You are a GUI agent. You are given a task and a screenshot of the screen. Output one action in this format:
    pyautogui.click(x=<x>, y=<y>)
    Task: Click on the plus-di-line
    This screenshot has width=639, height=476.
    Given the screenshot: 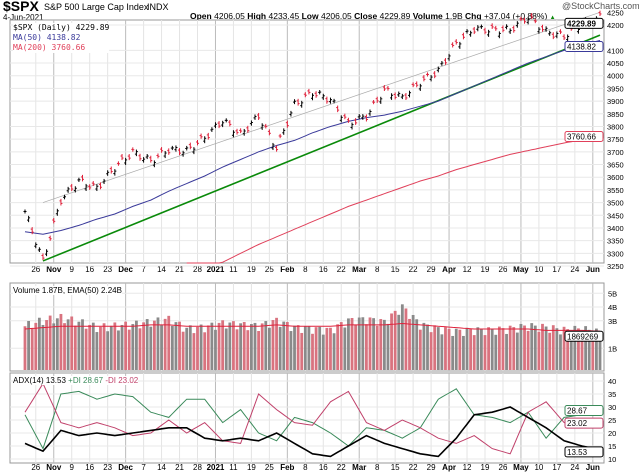 What is the action you would take?
    pyautogui.click(x=312, y=419)
    